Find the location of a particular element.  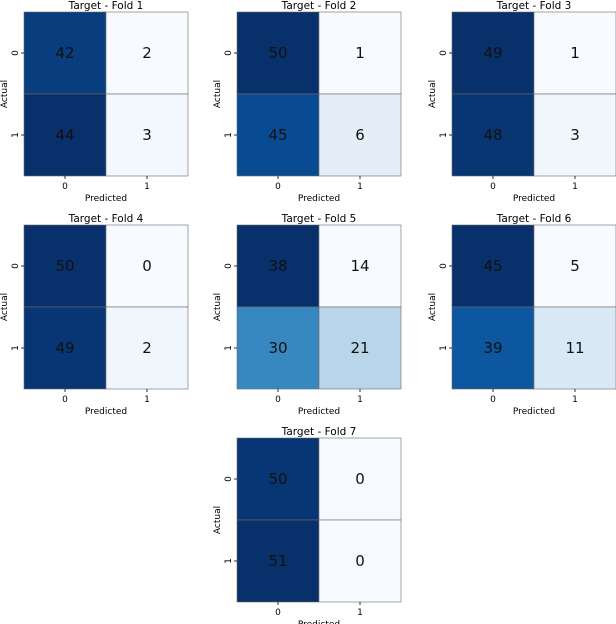

heatmap-panel-2: 50 1 45 6 Target - Fold 2 0 1 0 1 Predicted Actual is located at coordinates (307, 102).